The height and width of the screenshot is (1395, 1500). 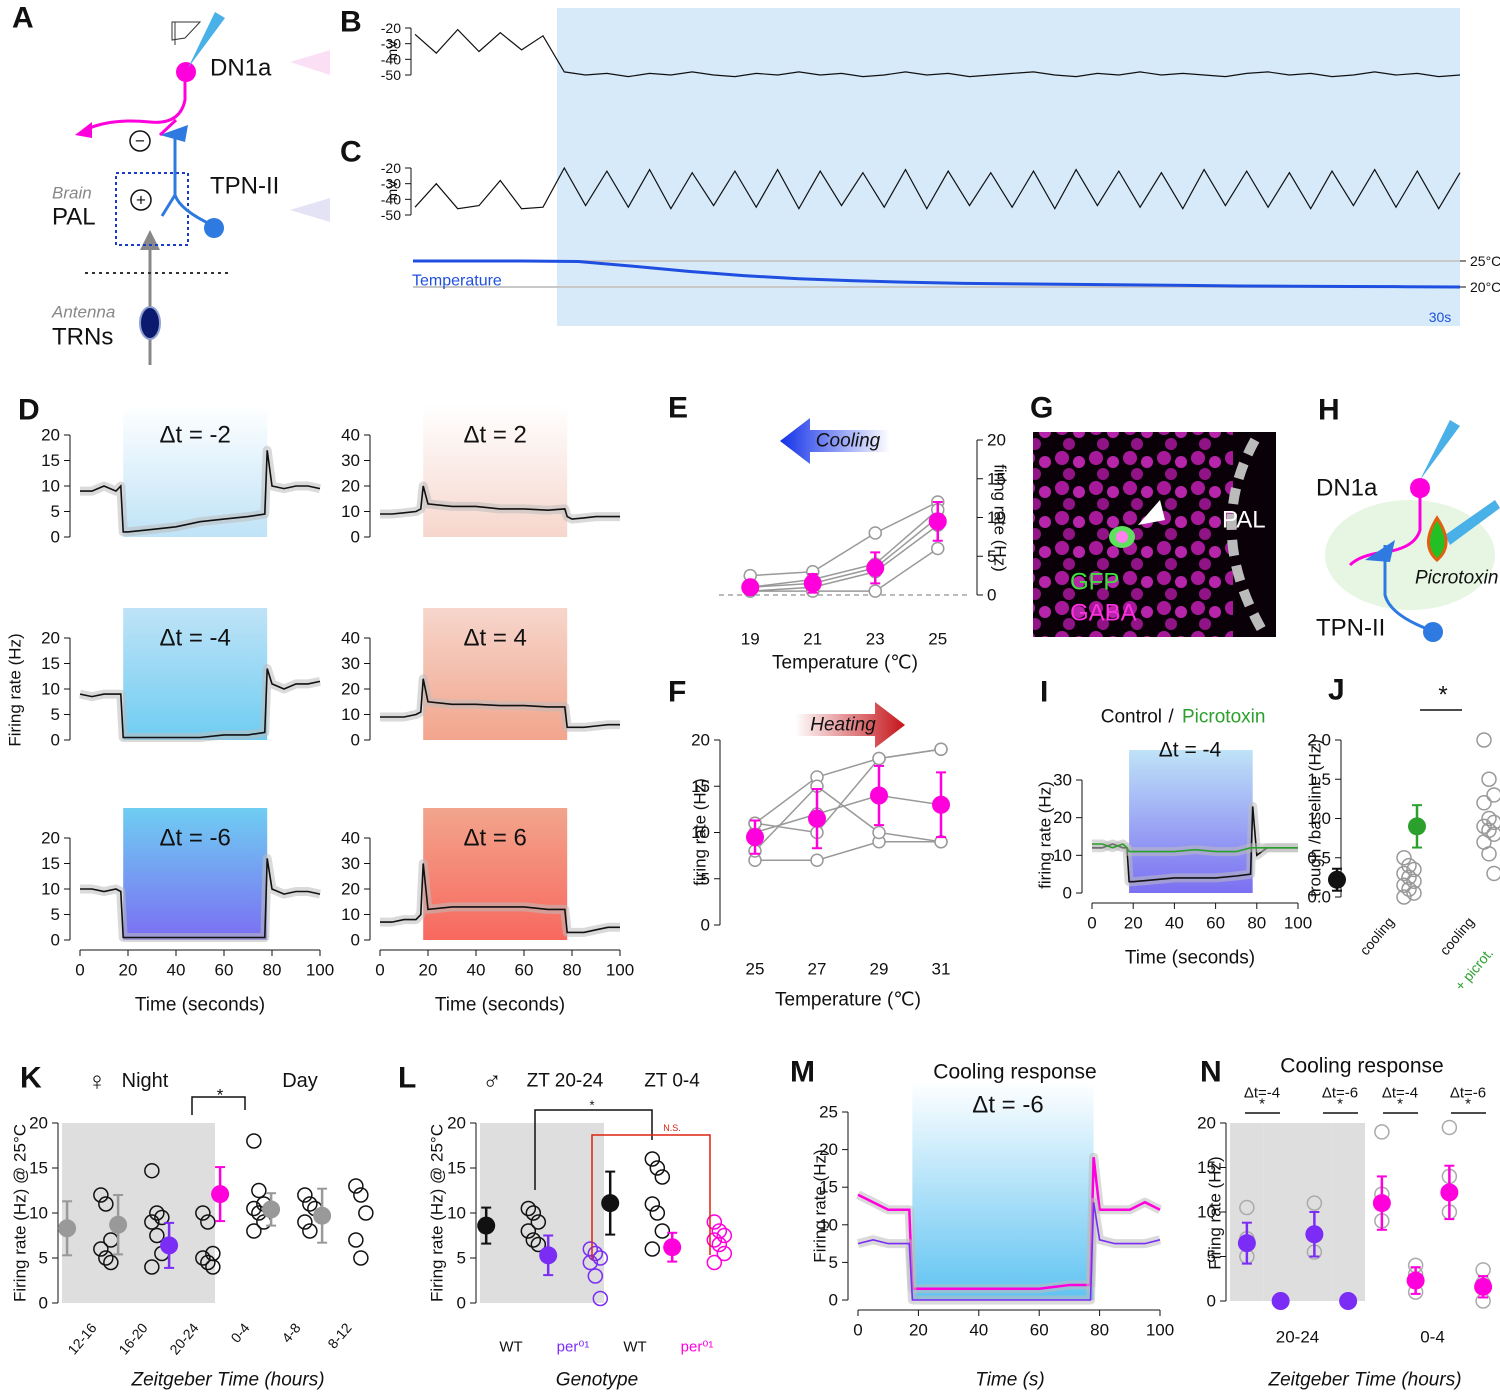 I want to click on group-label: 0-4, so click(x=1432, y=1337).